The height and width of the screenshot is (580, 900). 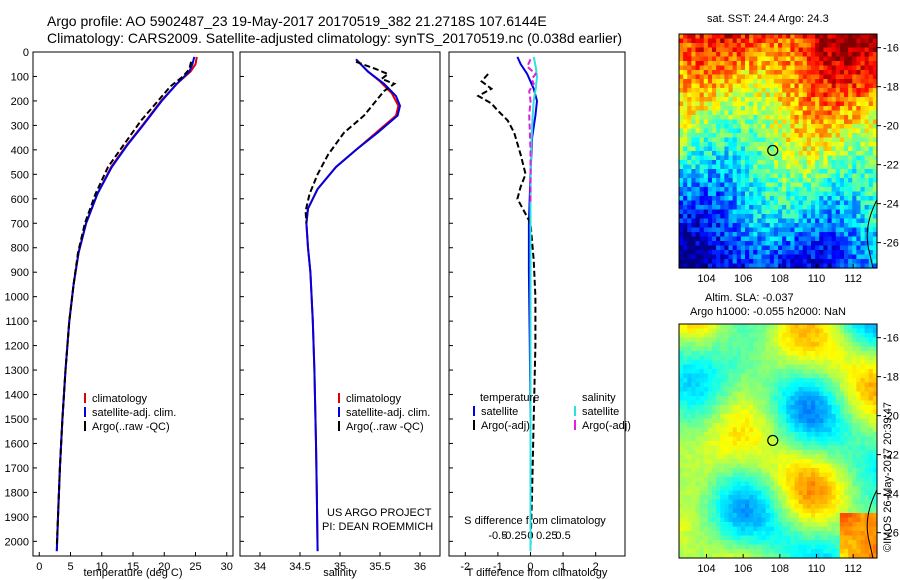 What do you see at coordinates (562, 536) in the screenshot?
I see `sdiff-tick-label: 0.5` at bounding box center [562, 536].